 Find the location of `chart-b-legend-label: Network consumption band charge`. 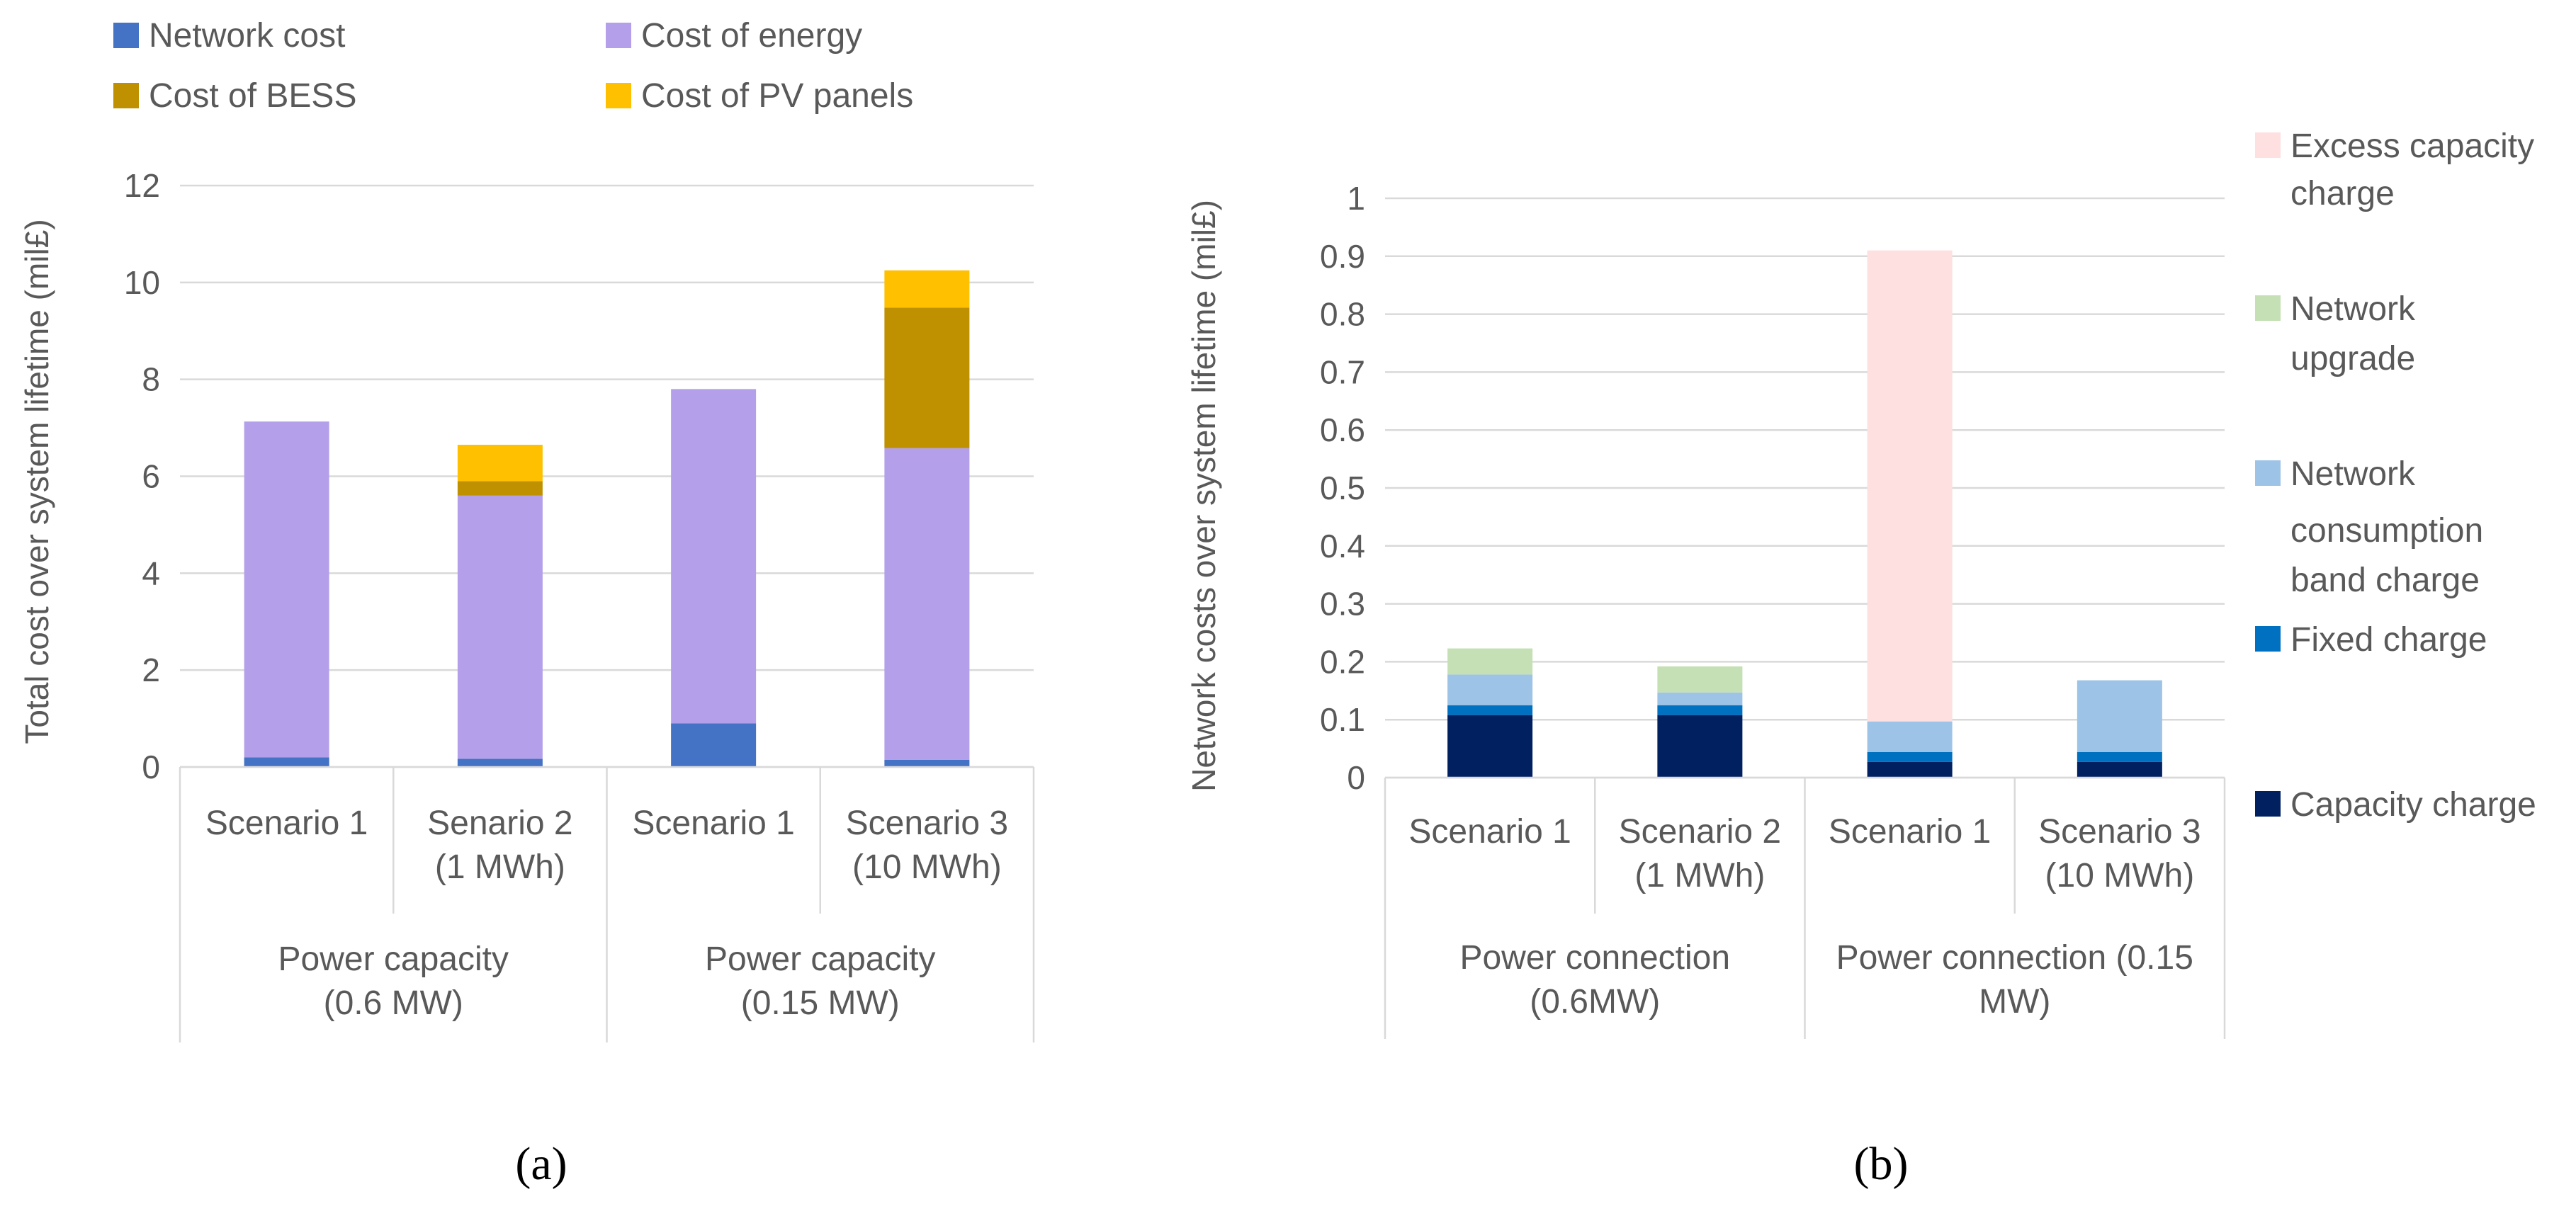

chart-b-legend-label: Network consumption band charge is located at coordinates (2386, 527).